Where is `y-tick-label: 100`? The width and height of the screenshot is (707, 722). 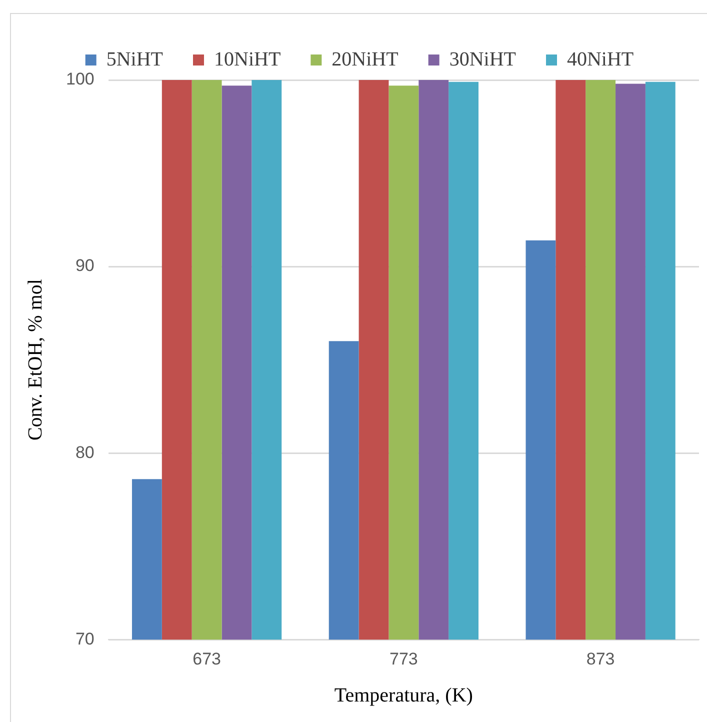
y-tick-label: 100 is located at coordinates (80, 79).